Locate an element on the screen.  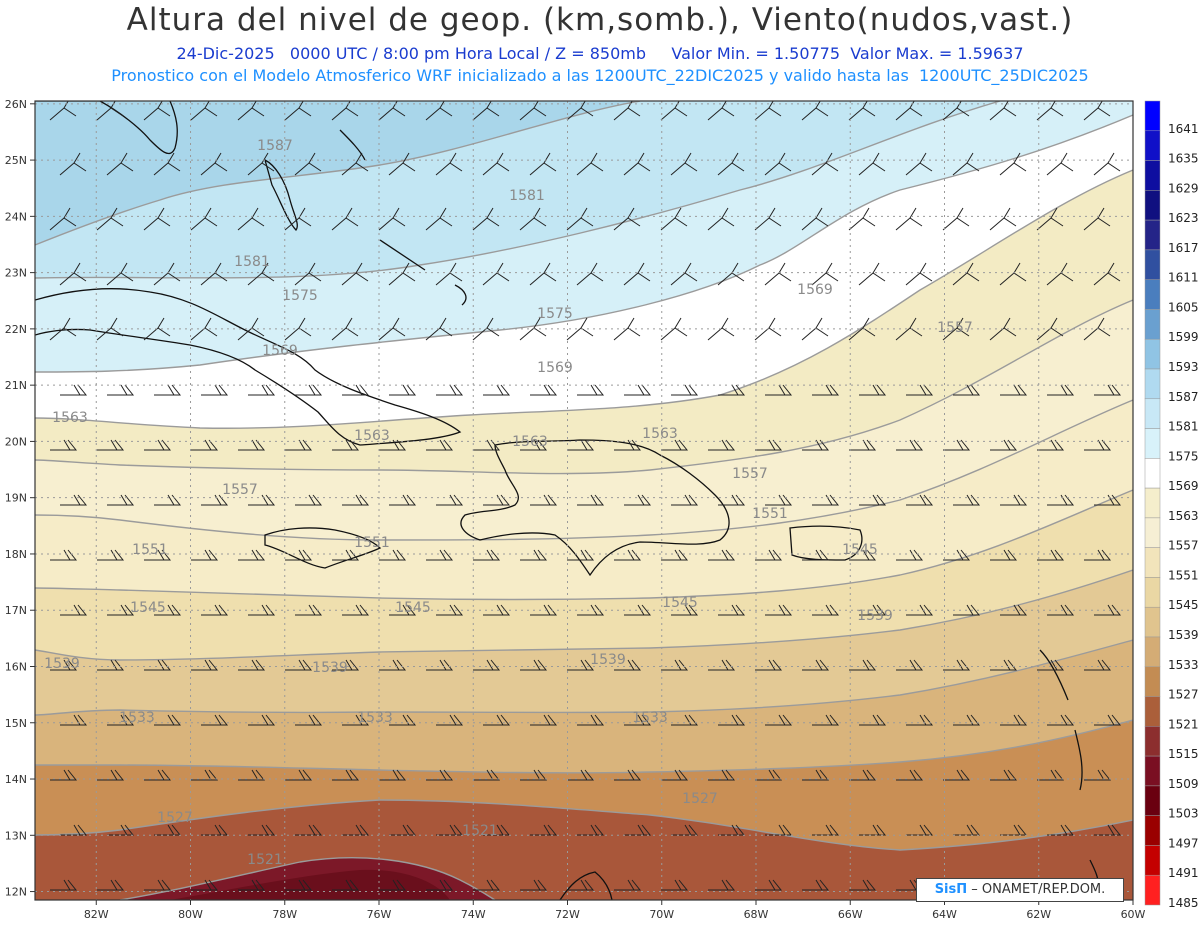
colorbar-label: 1575 is located at coordinates (1183, 456).